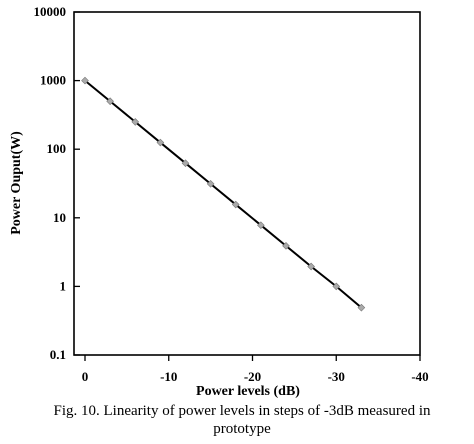 This screenshot has width=474, height=444. What do you see at coordinates (58, 354) in the screenshot?
I see `y-tick-label: 0.1` at bounding box center [58, 354].